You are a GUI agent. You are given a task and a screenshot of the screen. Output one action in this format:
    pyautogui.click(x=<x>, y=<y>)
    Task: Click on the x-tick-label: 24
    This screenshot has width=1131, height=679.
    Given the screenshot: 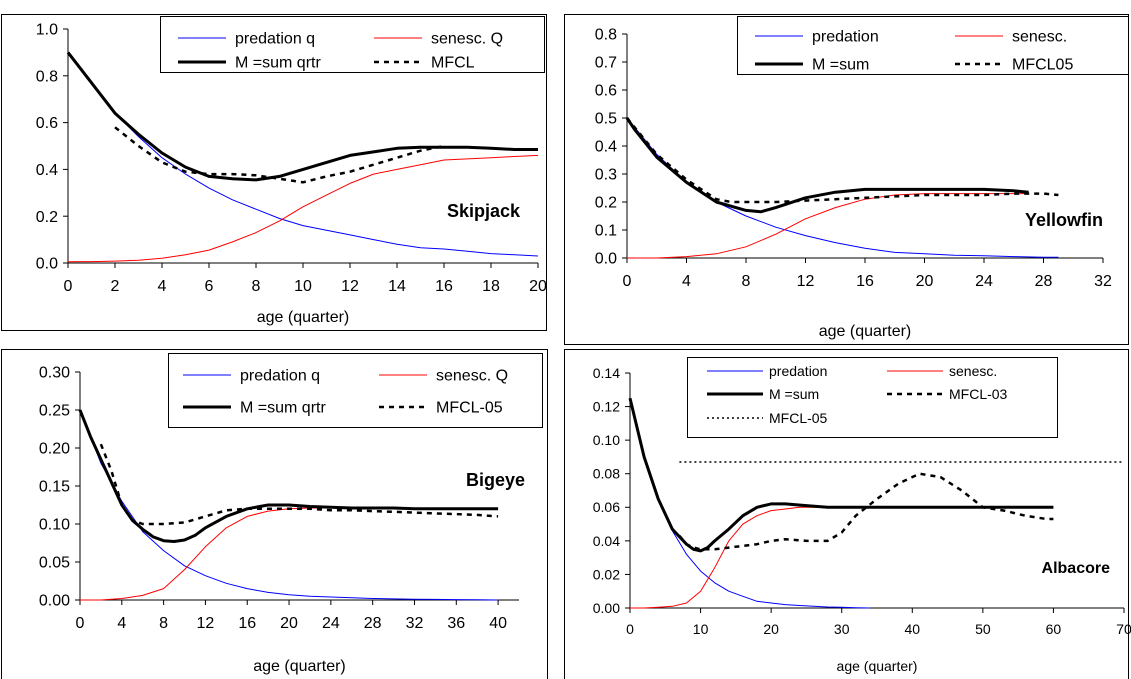 What is the action you would take?
    pyautogui.click(x=984, y=281)
    